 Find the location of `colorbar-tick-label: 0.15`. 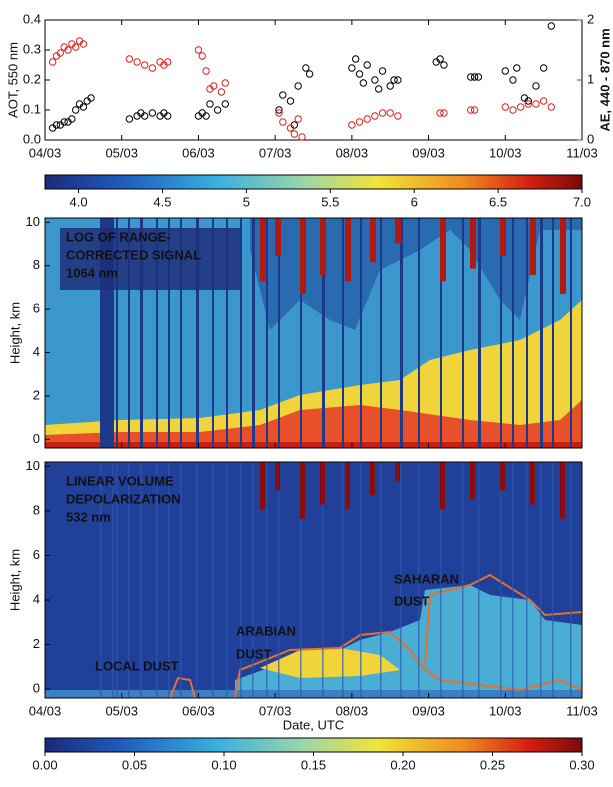

colorbar-tick-label: 0.15 is located at coordinates (313, 764).